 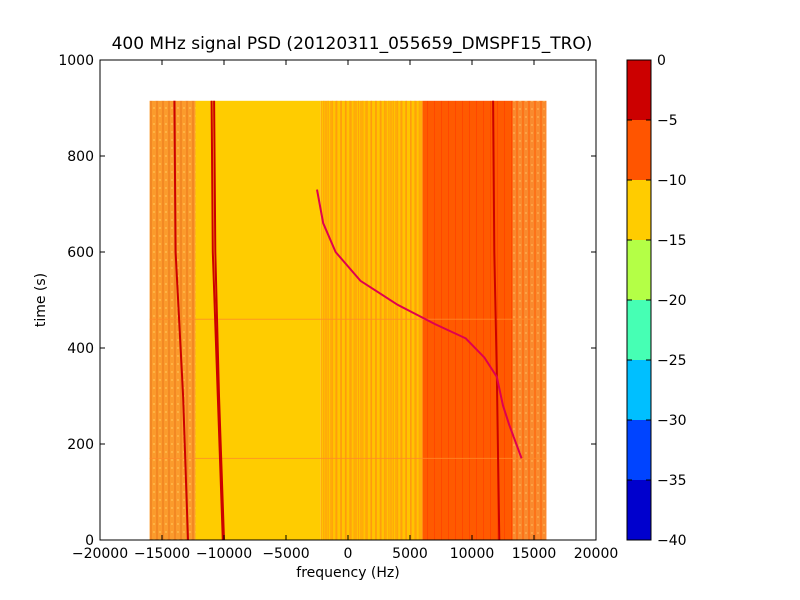 I want to click on colorbar-tick-label: −15, so click(x=672, y=241).